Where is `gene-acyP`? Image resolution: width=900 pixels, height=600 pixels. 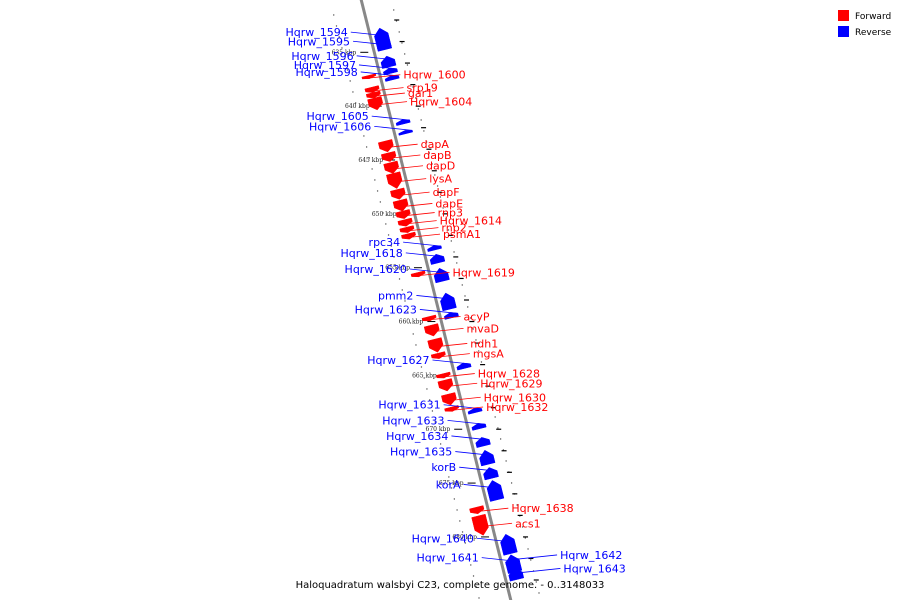 gene-acyP is located at coordinates (429, 318).